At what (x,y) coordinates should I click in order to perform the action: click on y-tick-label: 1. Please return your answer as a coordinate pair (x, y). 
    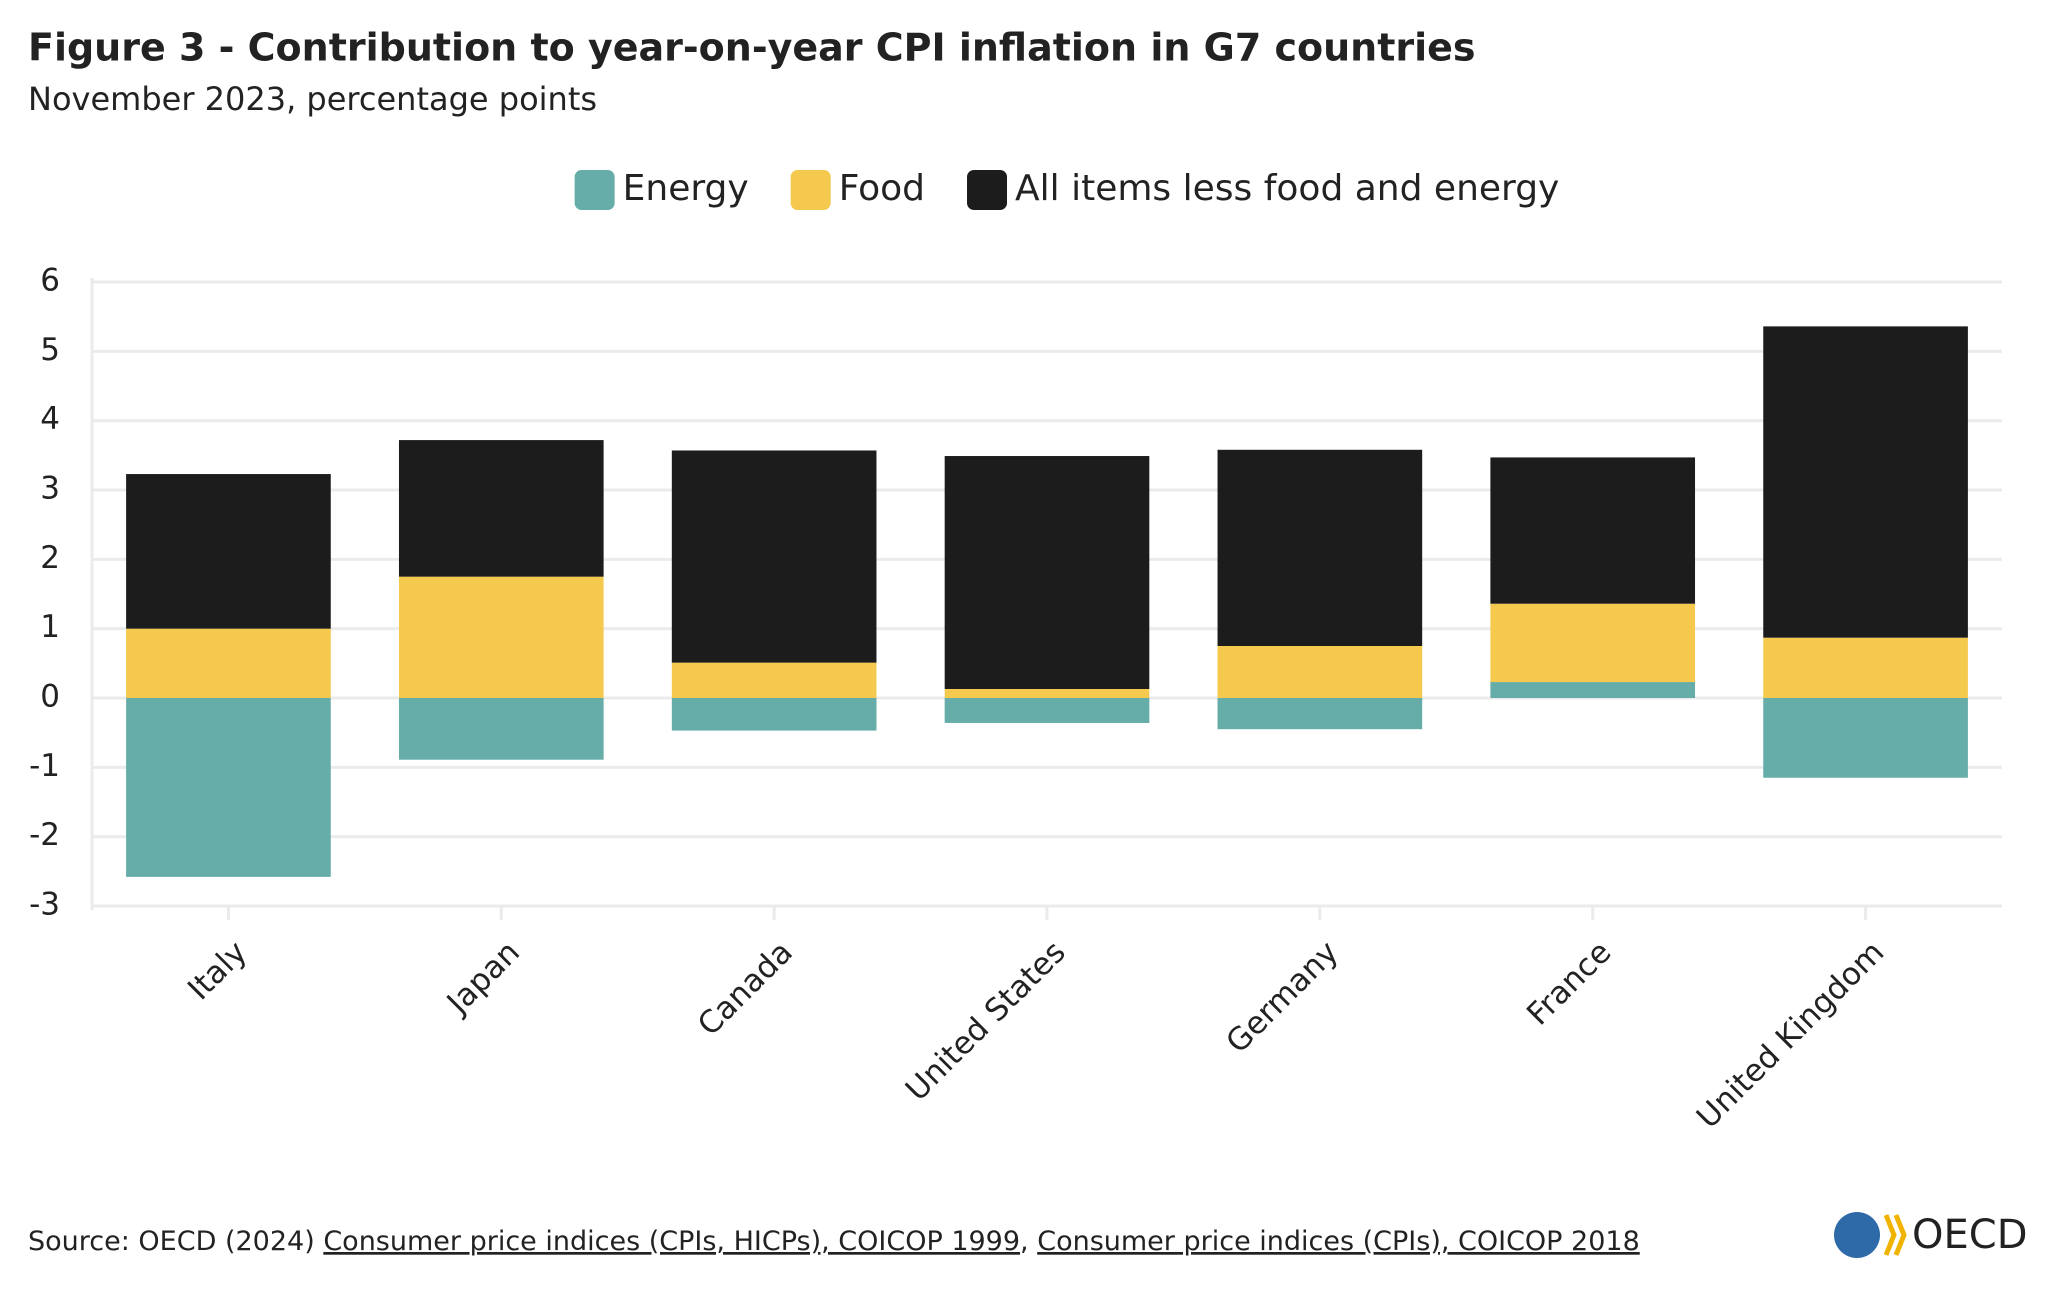
    Looking at the image, I should click on (50, 627).